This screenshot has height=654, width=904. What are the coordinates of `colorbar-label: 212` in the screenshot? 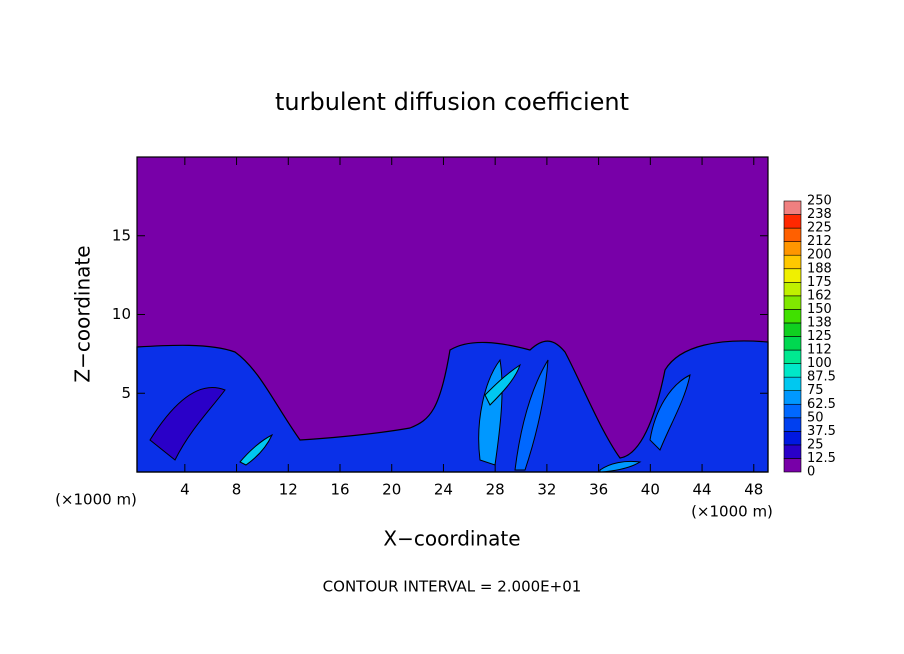 It's located at (819, 241).